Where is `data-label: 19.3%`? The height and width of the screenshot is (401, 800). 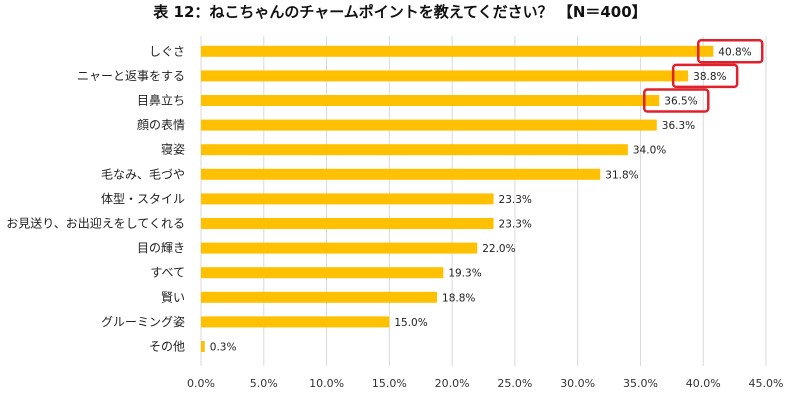 data-label: 19.3% is located at coordinates (464, 274).